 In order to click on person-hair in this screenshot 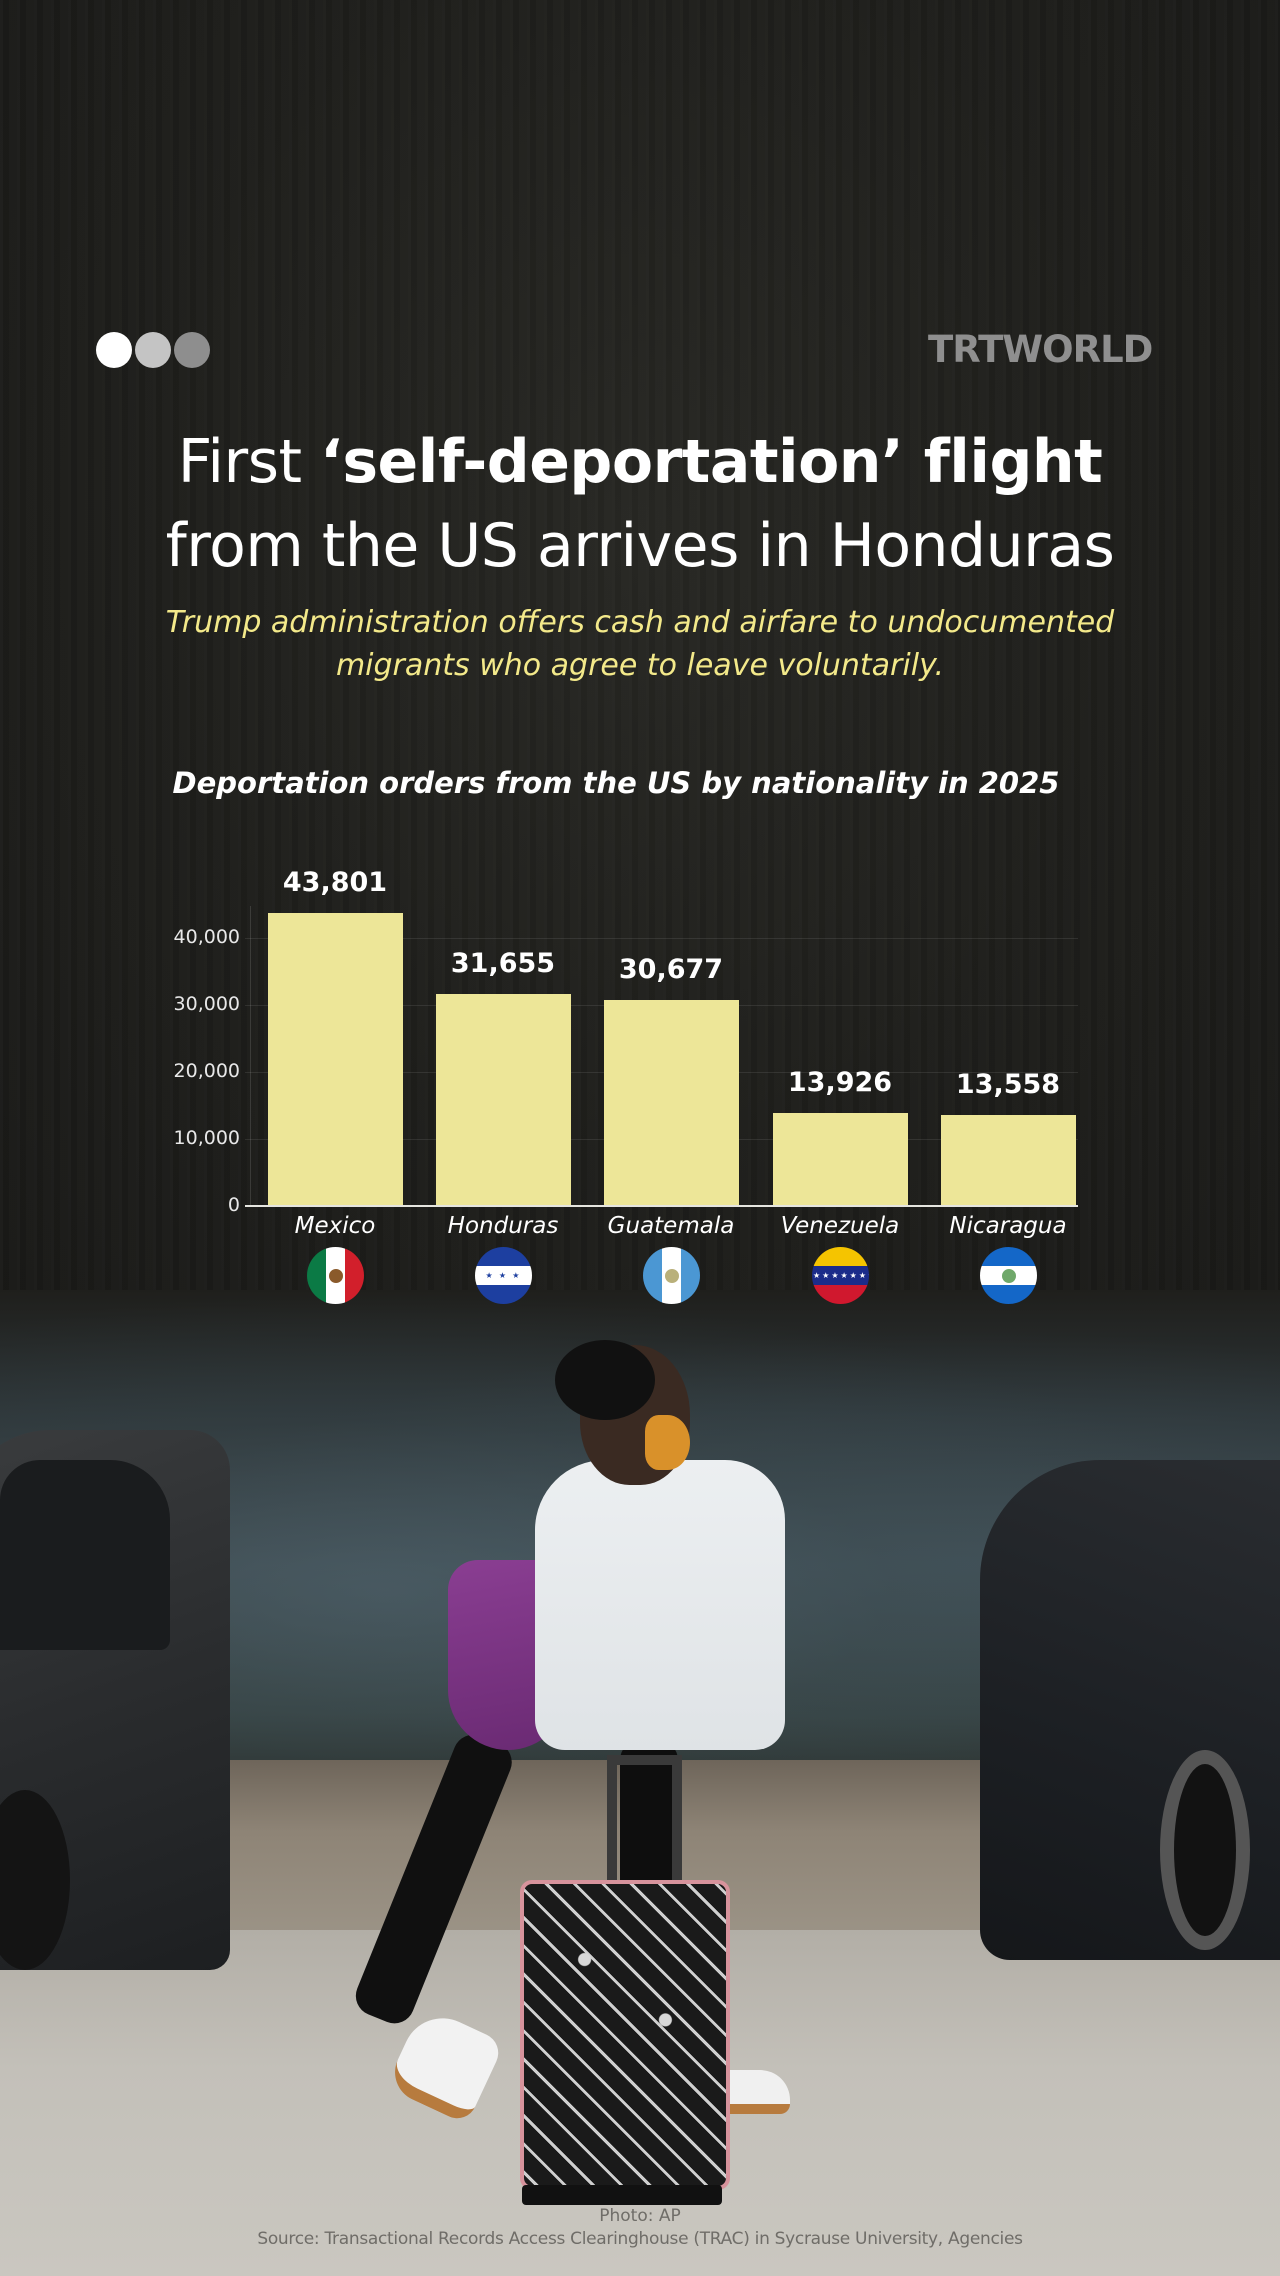, I will do `click(605, 1380)`.